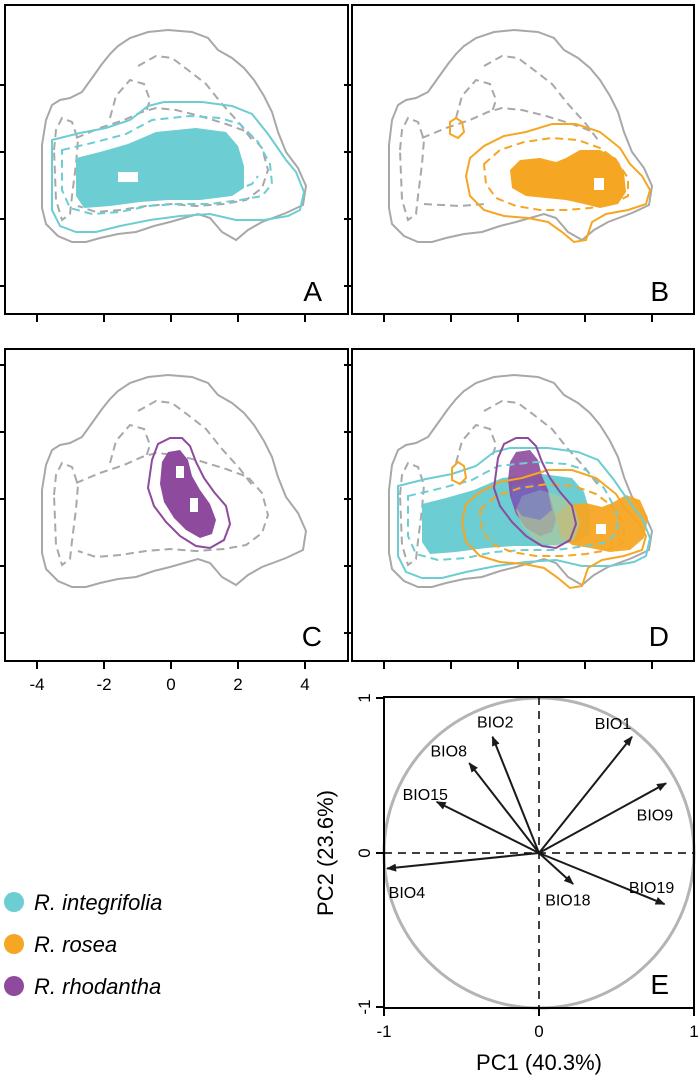  I want to click on panel-e-xlabel: PC1 (40.3%), so click(539, 1062).